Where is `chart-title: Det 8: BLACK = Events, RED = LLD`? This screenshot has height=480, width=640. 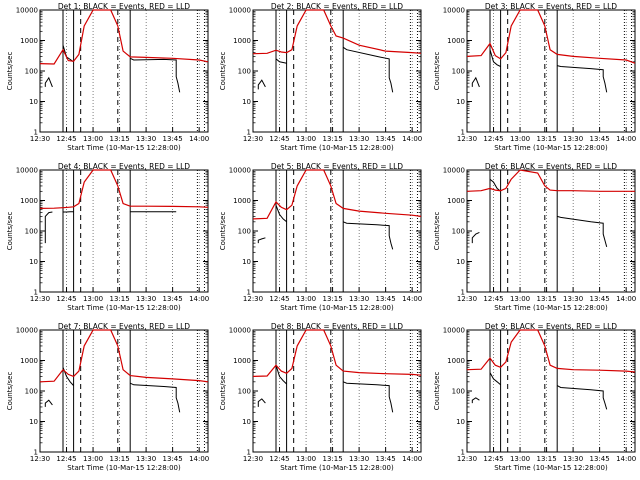 chart-title: Det 8: BLACK = Events, RED = LLD is located at coordinates (337, 326).